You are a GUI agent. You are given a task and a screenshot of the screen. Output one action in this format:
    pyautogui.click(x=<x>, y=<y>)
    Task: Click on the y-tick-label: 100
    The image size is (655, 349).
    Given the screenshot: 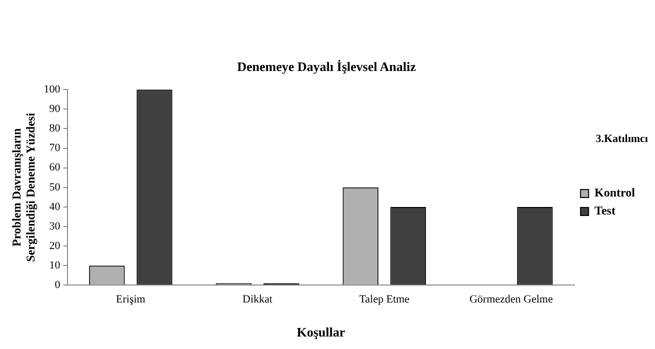 What is the action you would take?
    pyautogui.click(x=52, y=89)
    